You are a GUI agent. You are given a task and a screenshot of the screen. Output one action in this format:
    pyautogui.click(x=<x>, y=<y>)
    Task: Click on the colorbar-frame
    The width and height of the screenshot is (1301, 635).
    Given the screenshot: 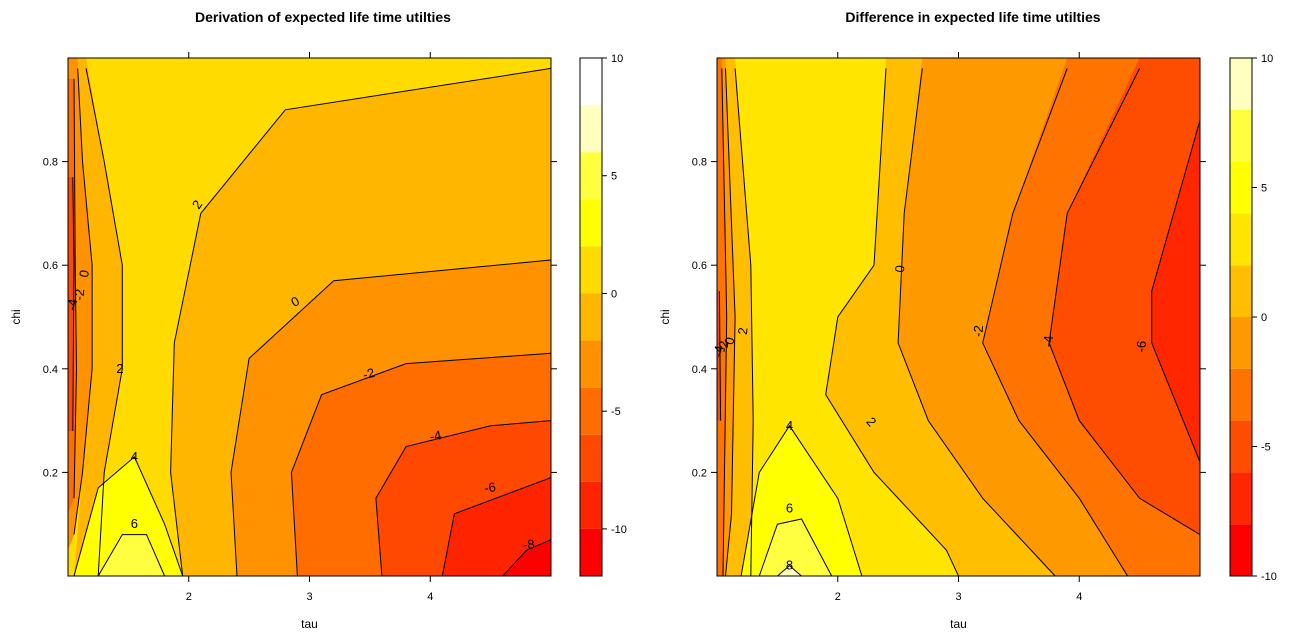 What is the action you would take?
    pyautogui.click(x=591, y=317)
    